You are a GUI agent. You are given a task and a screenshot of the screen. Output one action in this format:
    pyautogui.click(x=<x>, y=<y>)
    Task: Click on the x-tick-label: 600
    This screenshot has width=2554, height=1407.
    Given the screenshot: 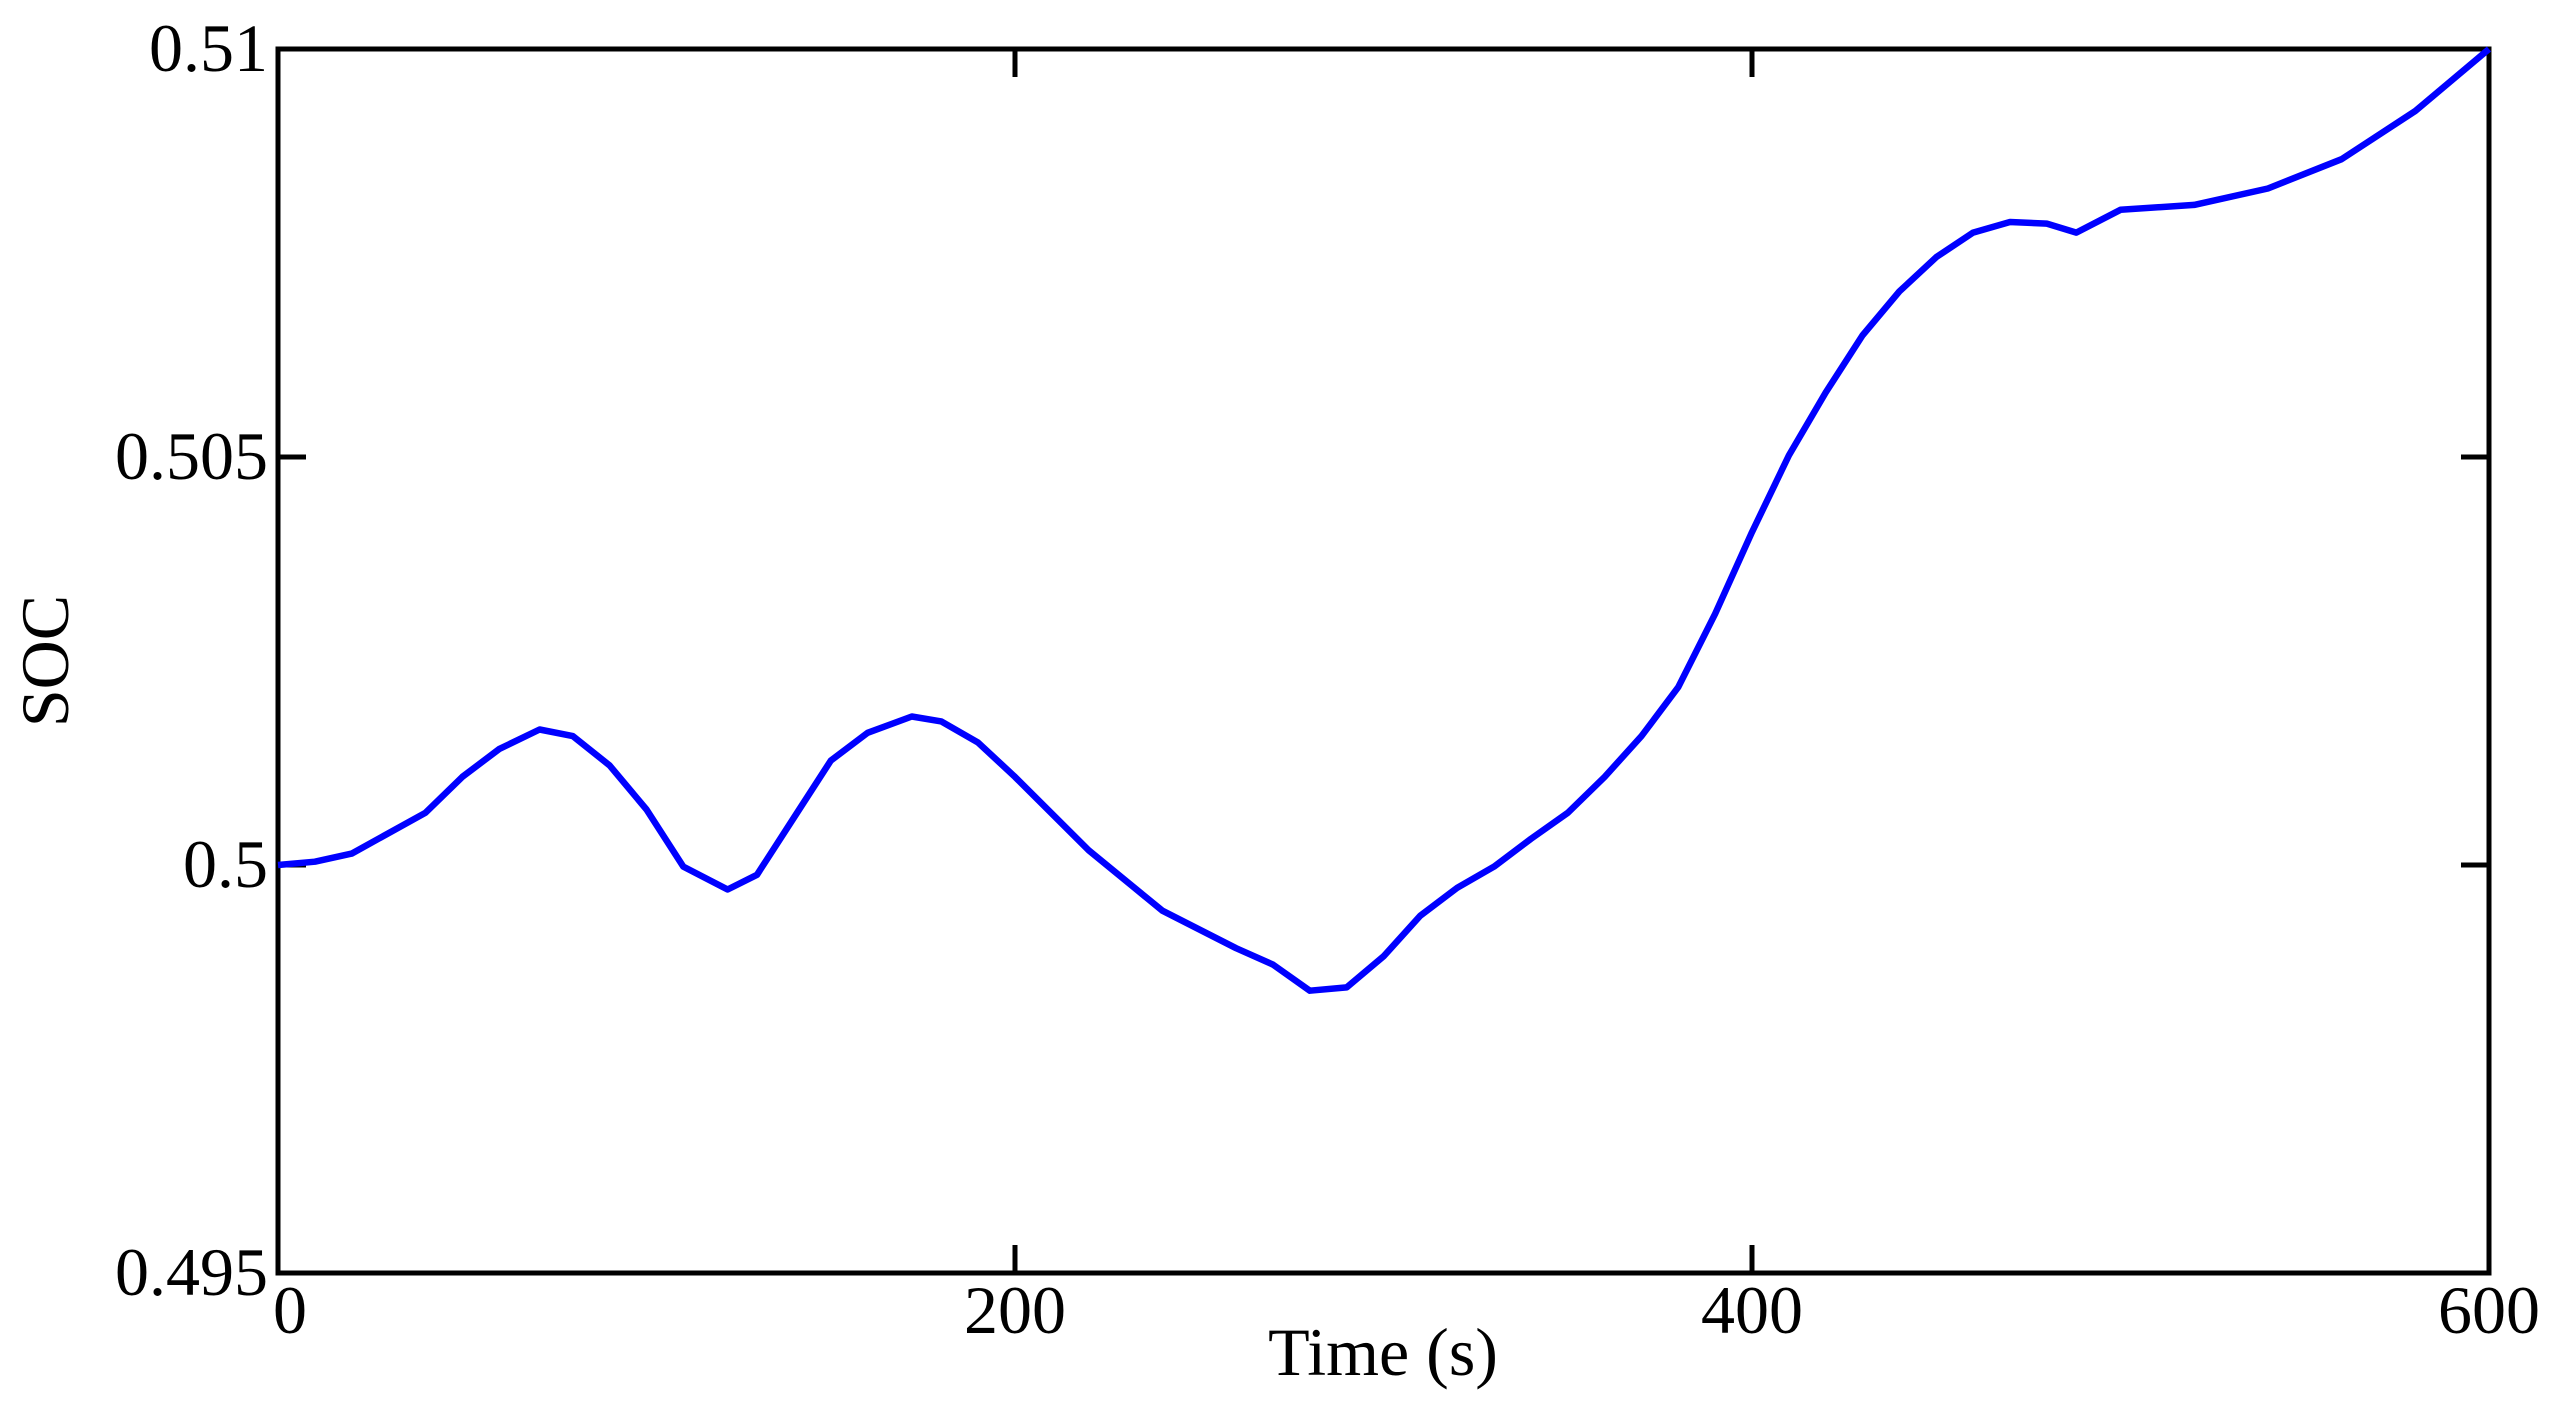 What is the action you would take?
    pyautogui.click(x=2489, y=1310)
    